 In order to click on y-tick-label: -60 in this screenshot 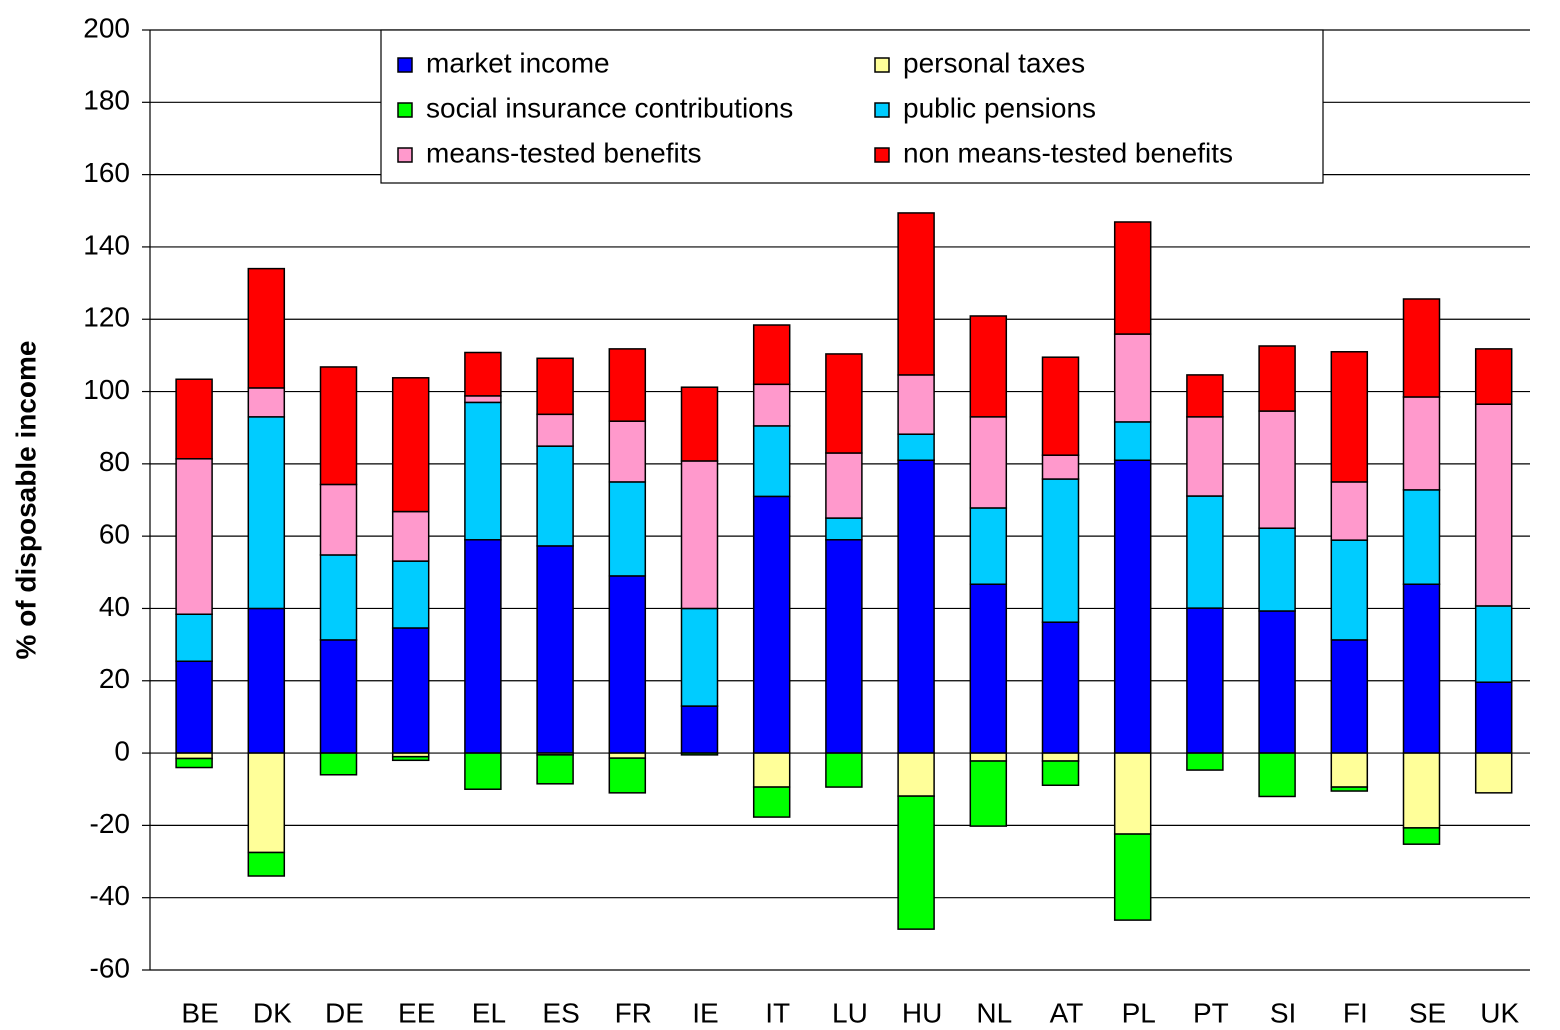, I will do `click(110, 967)`.